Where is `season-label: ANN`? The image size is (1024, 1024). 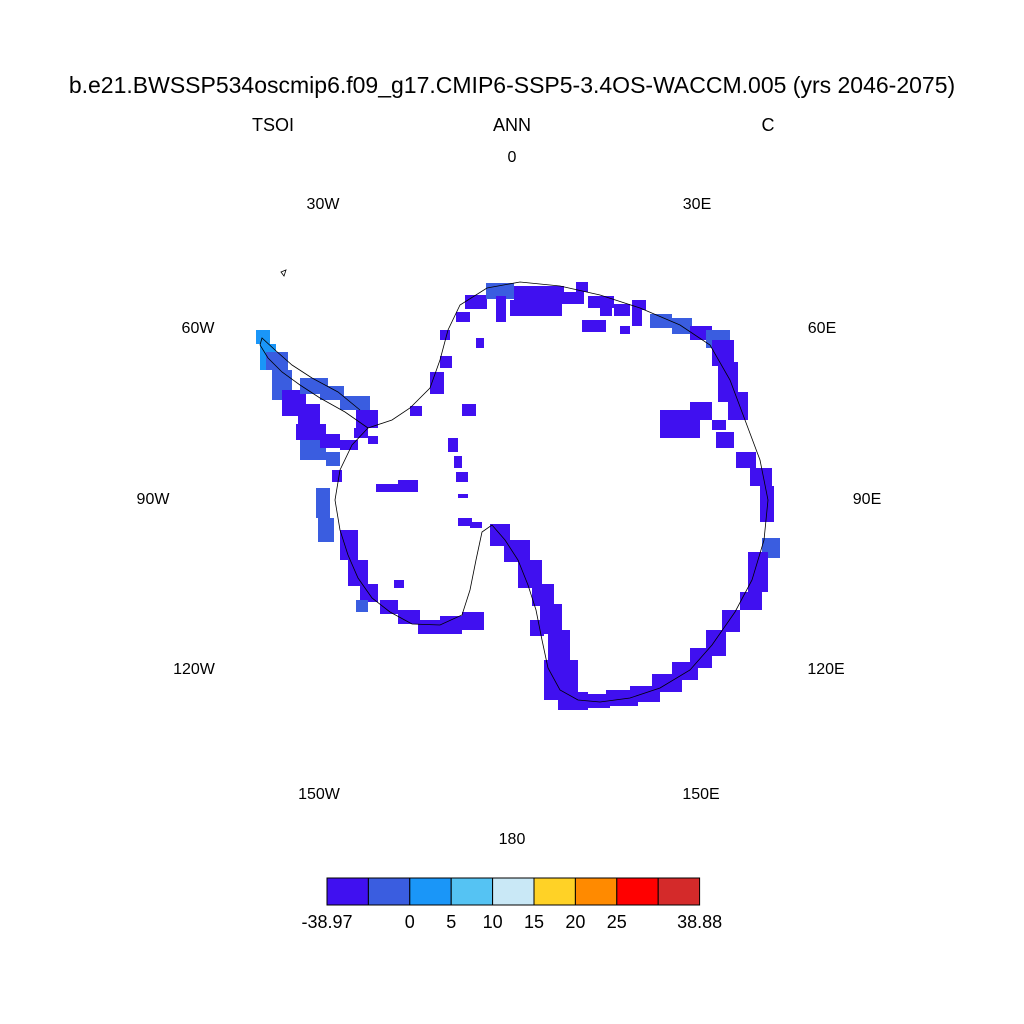
season-label: ANN is located at coordinates (512, 125).